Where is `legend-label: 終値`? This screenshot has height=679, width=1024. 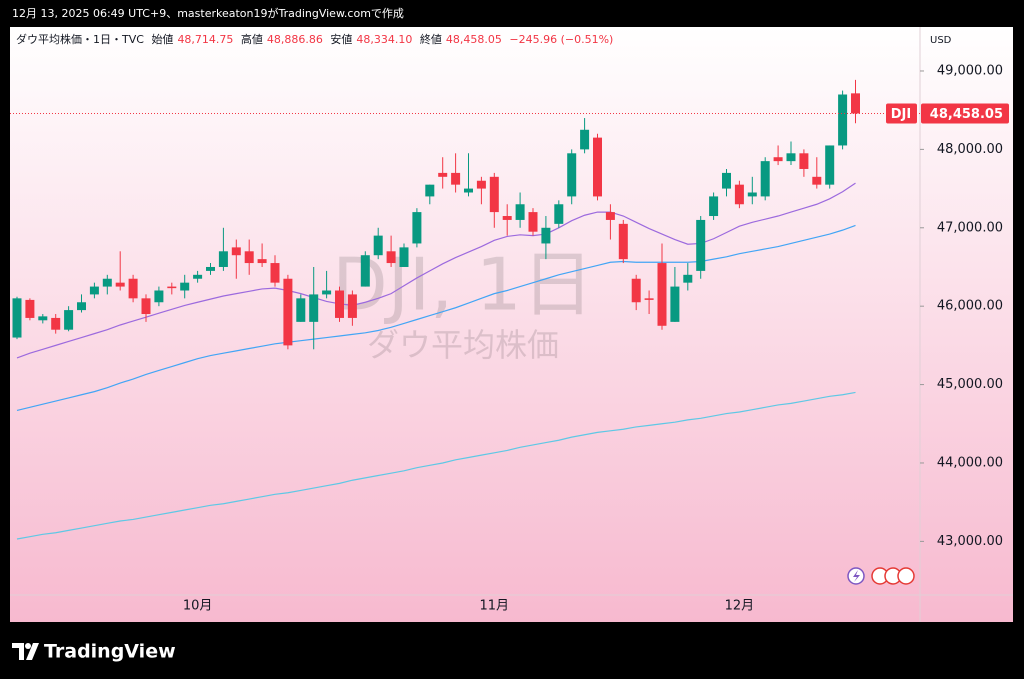
legend-label: 終値 is located at coordinates (431, 39).